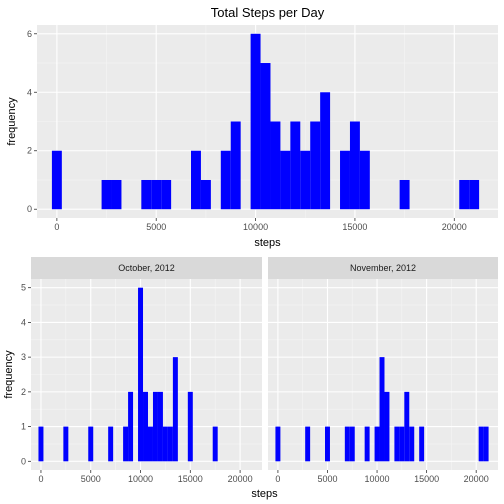 The width and height of the screenshot is (504, 504). What do you see at coordinates (327, 479) in the screenshot?
I see `facet-2-x-tick-label: 5000` at bounding box center [327, 479].